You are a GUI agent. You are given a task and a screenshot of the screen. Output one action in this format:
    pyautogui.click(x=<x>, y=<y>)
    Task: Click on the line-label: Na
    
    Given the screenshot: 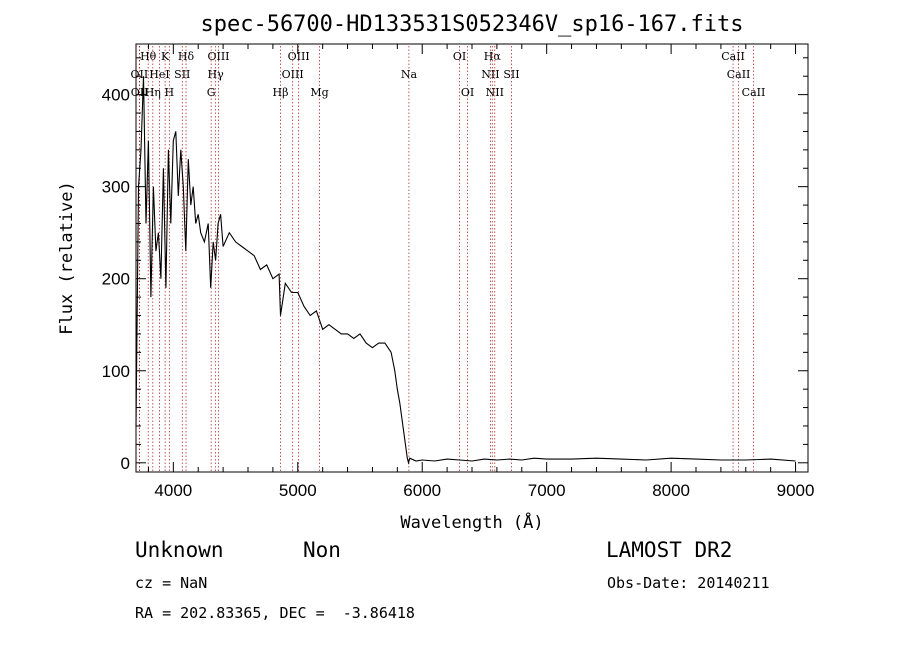 What is the action you would take?
    pyautogui.click(x=409, y=74)
    